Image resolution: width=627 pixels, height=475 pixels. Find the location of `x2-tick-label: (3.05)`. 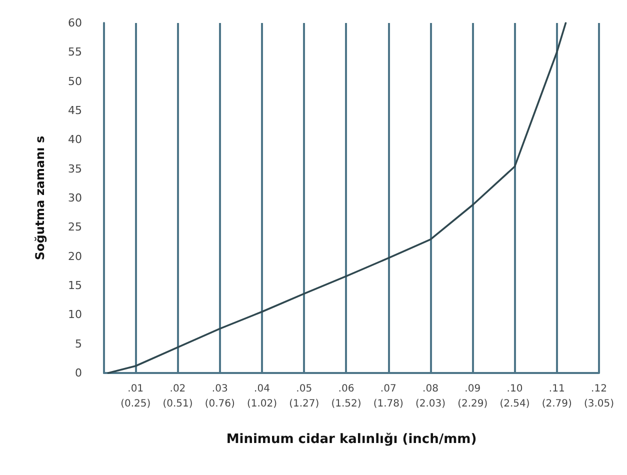

x2-tick-label: (3.05) is located at coordinates (599, 404).